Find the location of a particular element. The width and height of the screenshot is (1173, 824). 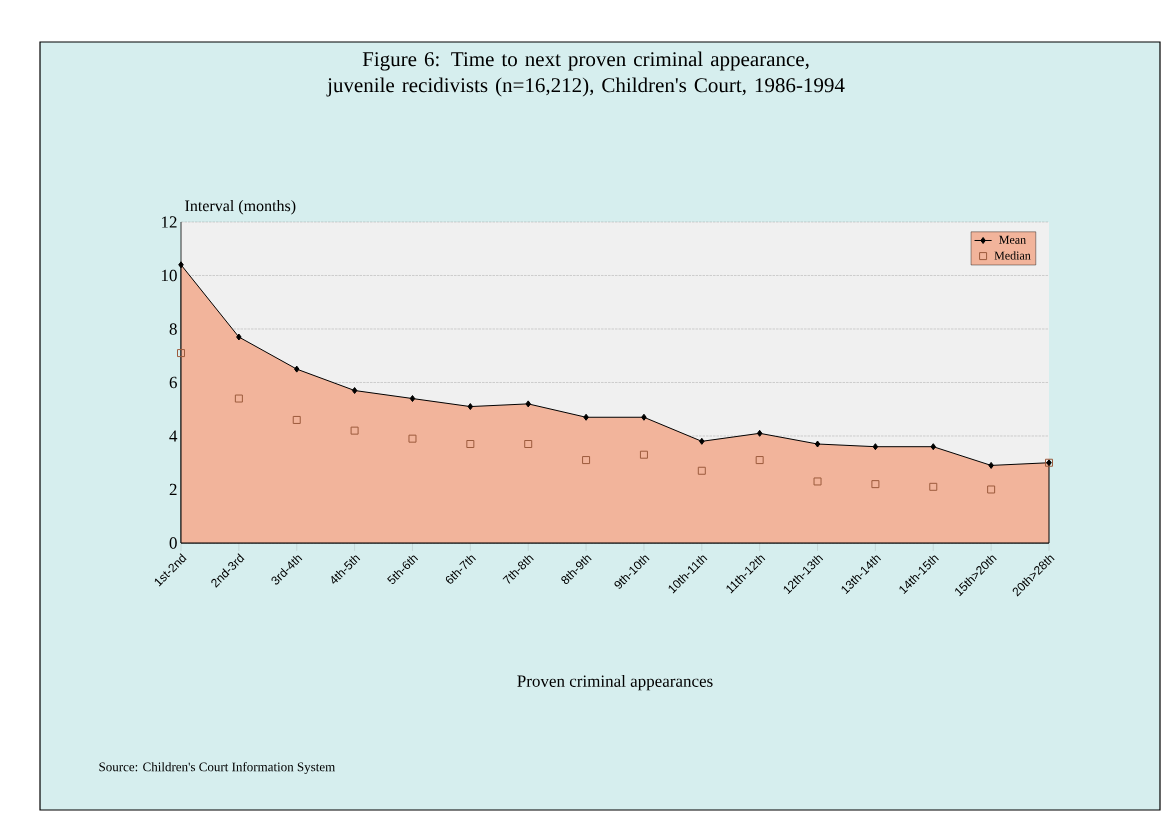

legend-label: Median is located at coordinates (1012, 255).